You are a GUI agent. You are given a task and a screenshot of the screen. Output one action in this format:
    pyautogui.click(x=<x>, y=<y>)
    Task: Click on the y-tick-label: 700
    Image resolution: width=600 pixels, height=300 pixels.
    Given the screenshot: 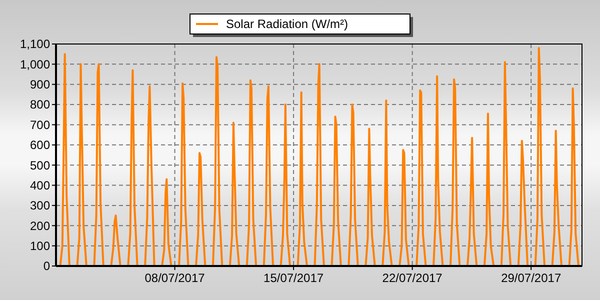 What is the action you would take?
    pyautogui.click(x=40, y=125)
    